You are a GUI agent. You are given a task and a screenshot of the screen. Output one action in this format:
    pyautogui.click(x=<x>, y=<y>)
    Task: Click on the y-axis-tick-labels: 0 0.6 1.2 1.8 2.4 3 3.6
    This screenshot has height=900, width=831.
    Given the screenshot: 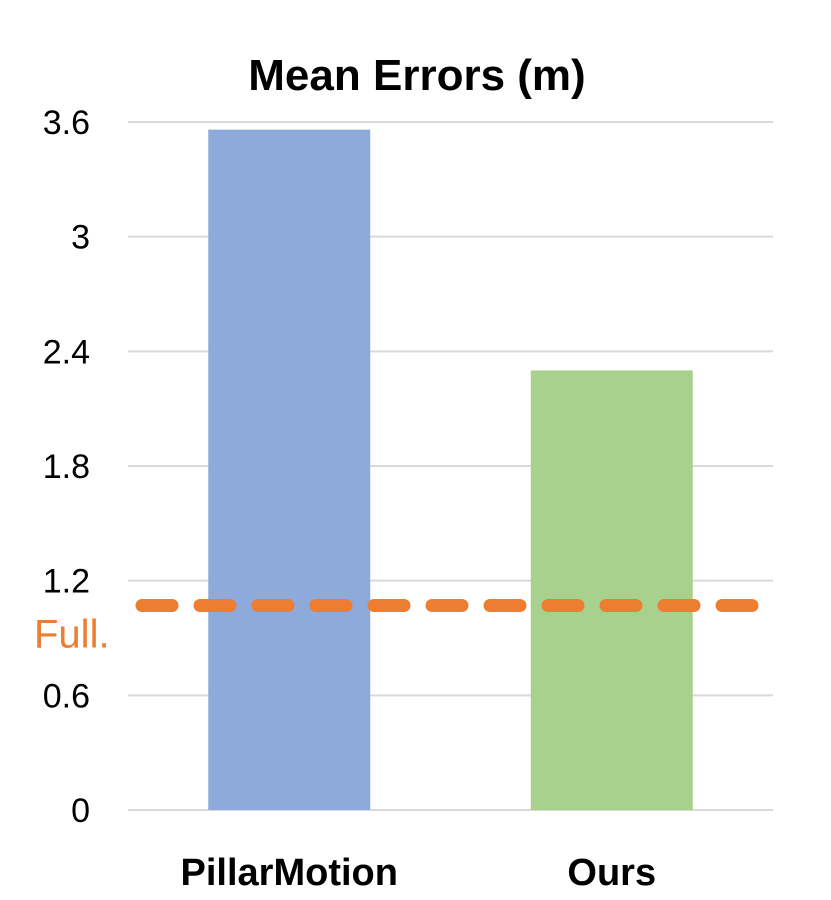 What is the action you would take?
    pyautogui.click(x=66, y=467)
    